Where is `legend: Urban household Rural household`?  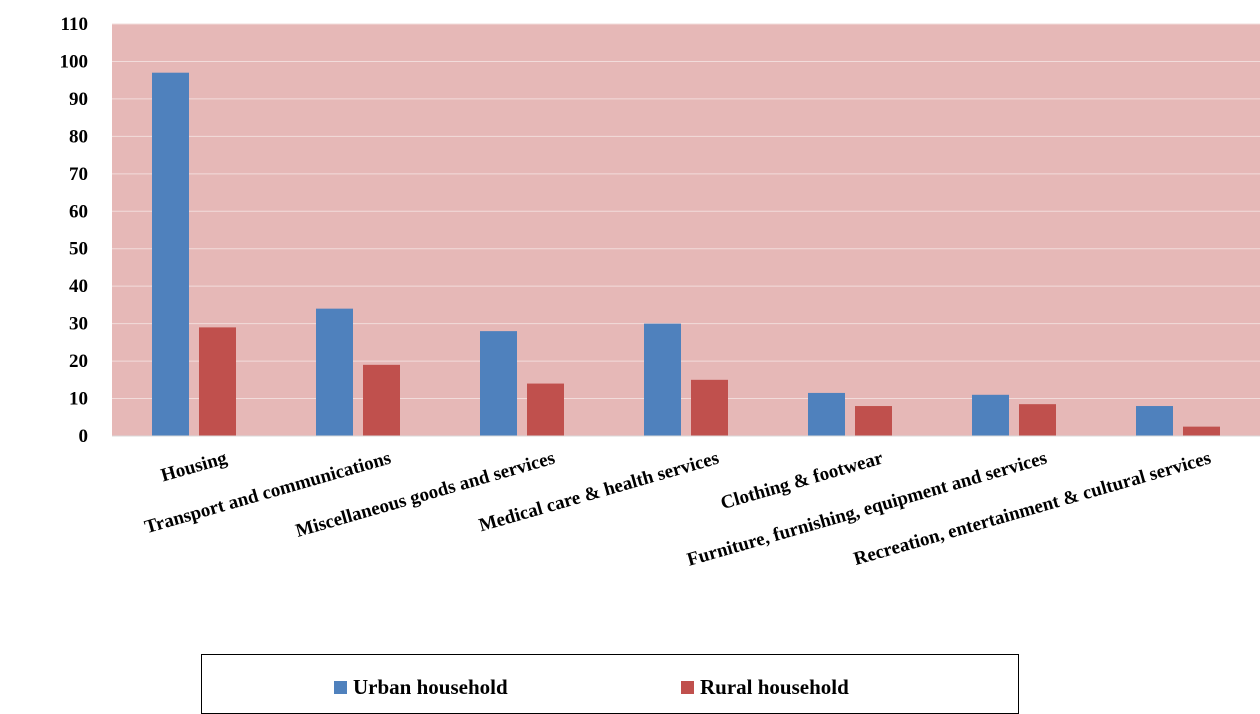
legend: Urban household Rural household is located at coordinates (610, 684).